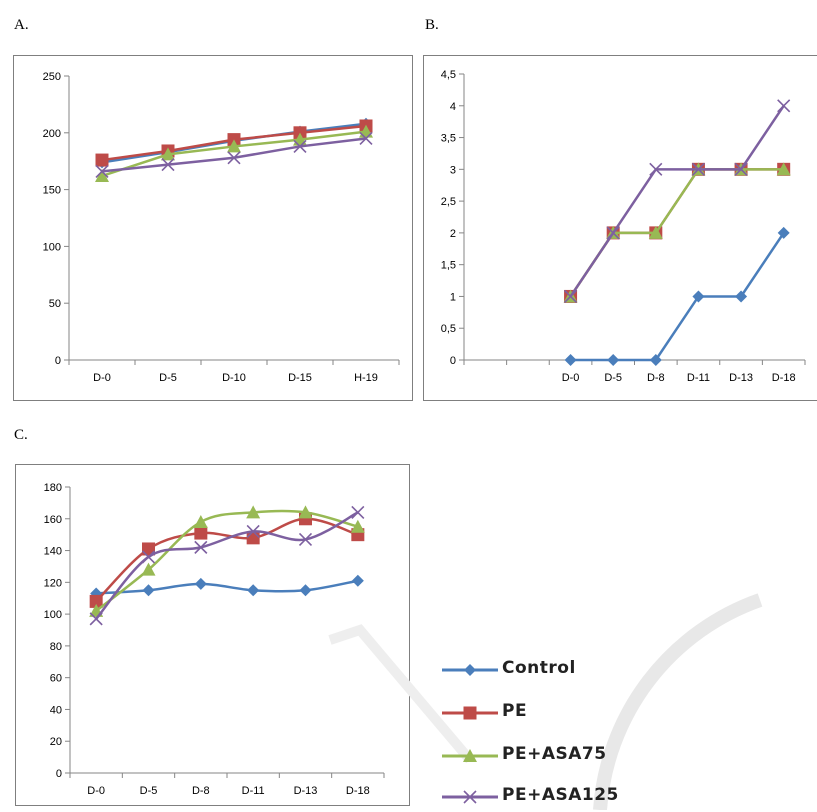  I want to click on legend-label-pe-asa75: PE+ASA75, so click(554, 754).